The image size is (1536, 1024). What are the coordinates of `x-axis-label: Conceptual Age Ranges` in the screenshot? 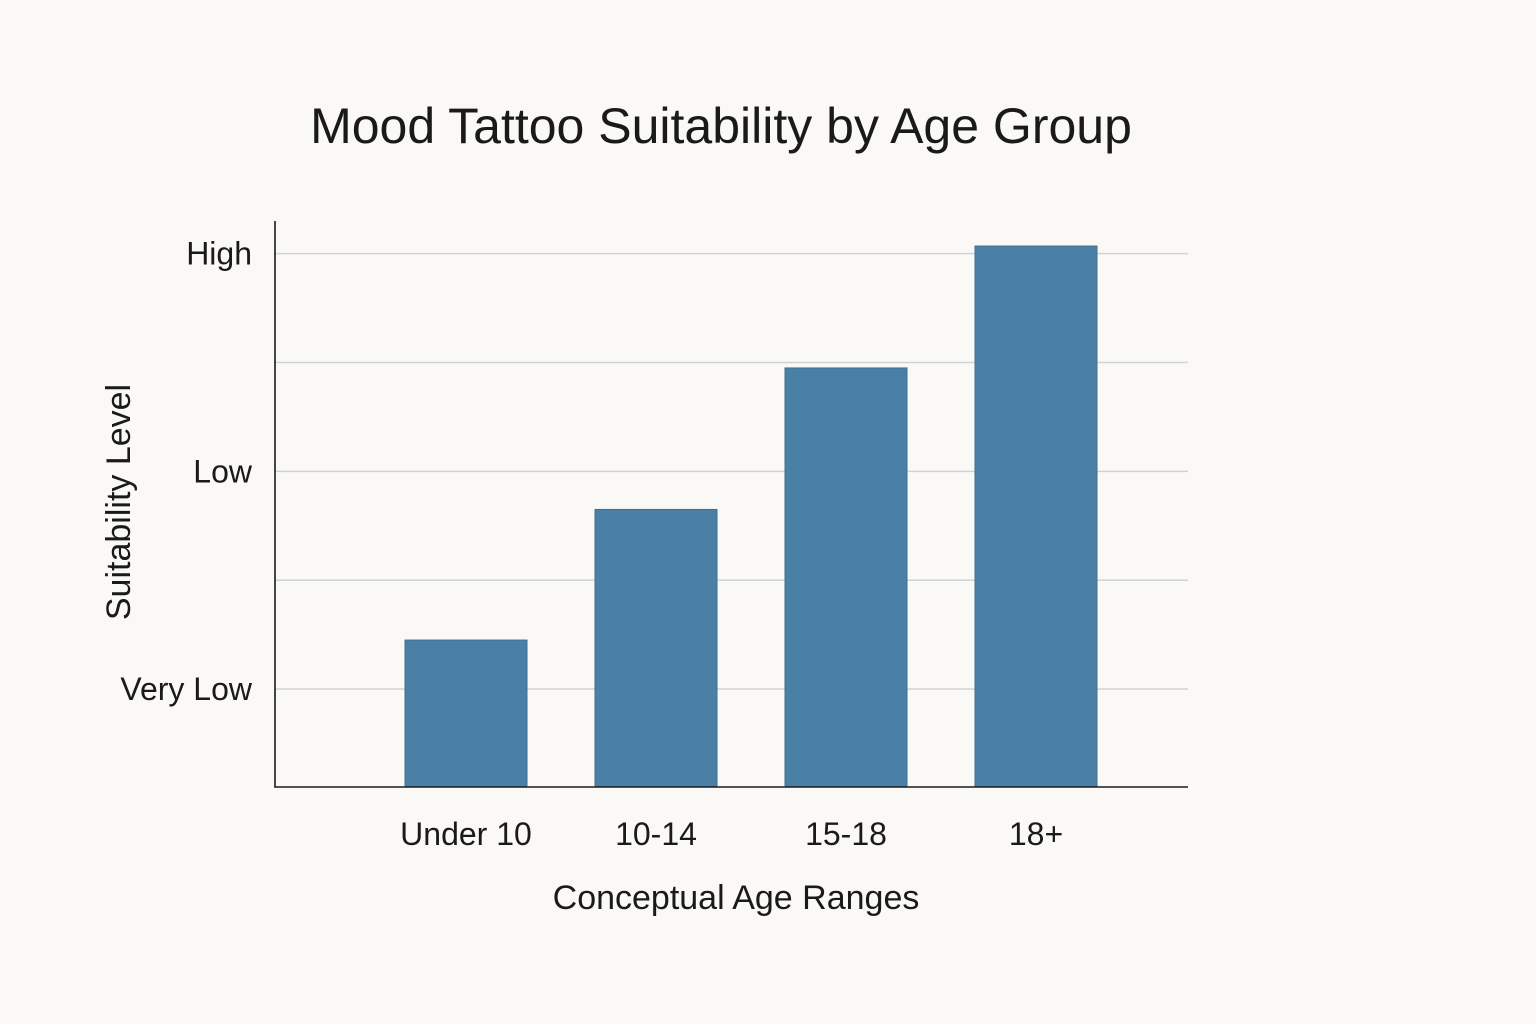 It's located at (736, 898).